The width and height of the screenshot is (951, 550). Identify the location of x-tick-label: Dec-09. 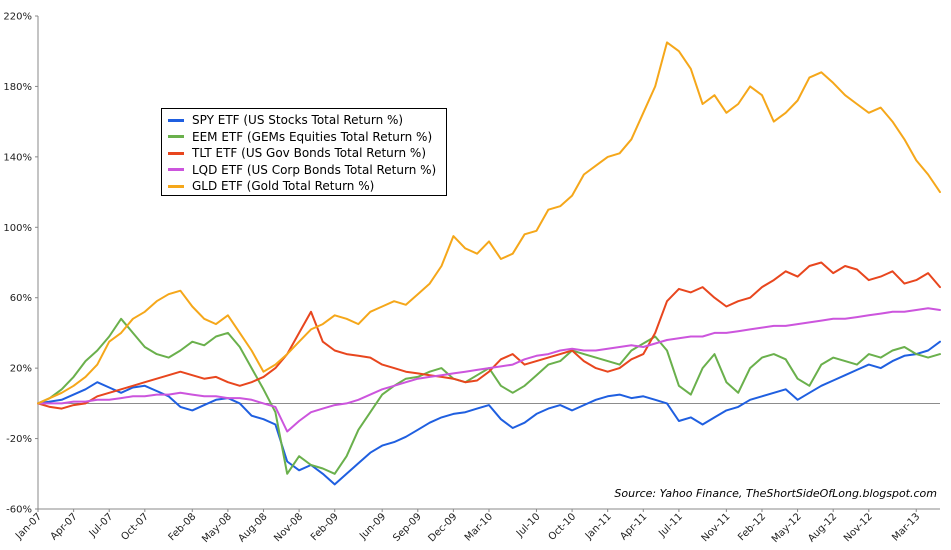
(443, 527).